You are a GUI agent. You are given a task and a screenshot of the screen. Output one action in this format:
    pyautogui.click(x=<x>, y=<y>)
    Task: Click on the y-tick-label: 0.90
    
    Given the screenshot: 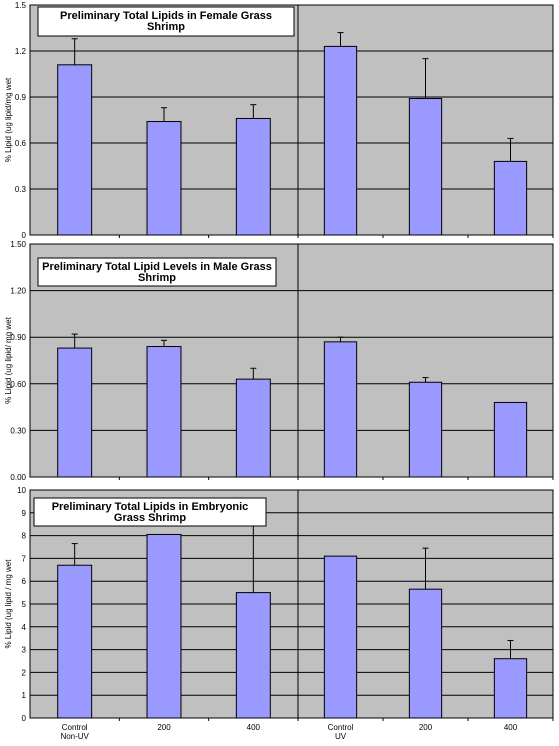 What is the action you would take?
    pyautogui.click(x=18, y=337)
    